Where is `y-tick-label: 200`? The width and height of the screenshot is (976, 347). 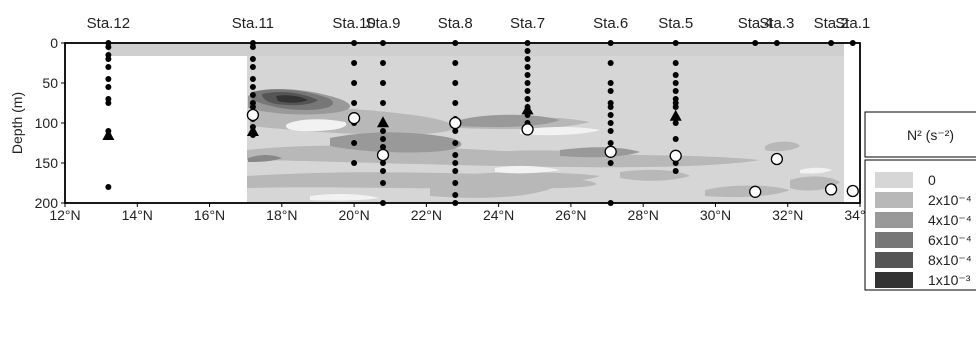 y-tick-label: 200 is located at coordinates (47, 203).